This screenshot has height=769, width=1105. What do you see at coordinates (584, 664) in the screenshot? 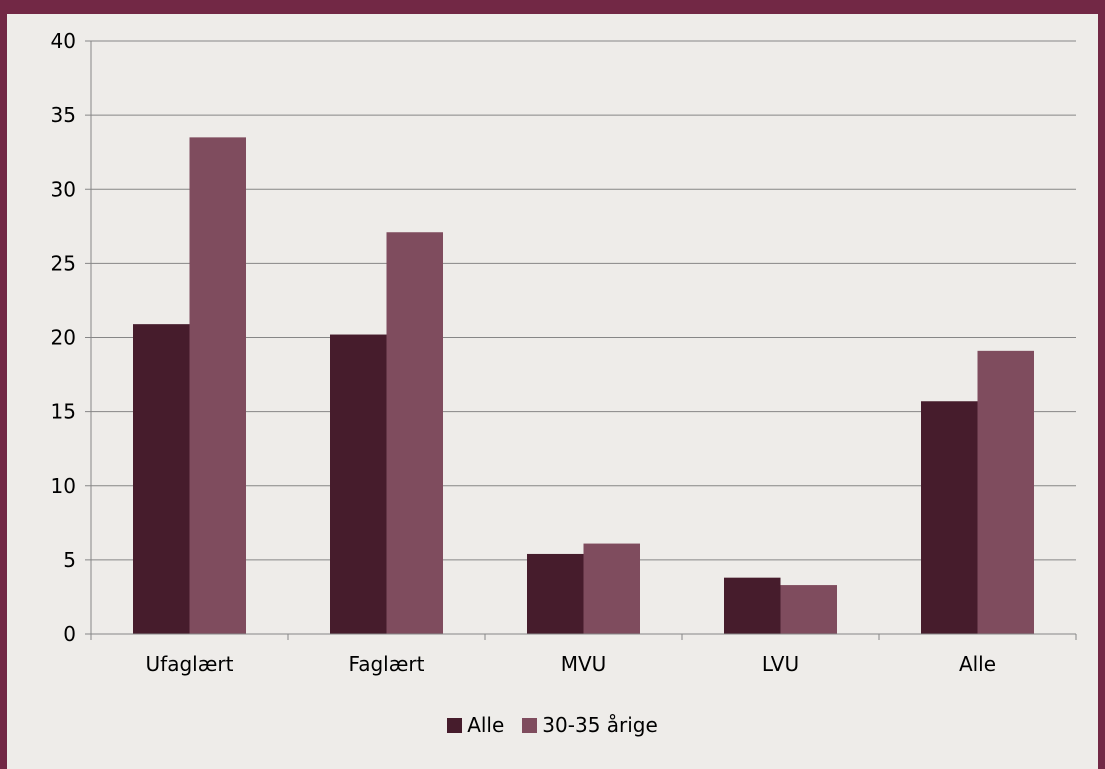
I see `x-tick-label: MVU` at bounding box center [584, 664].